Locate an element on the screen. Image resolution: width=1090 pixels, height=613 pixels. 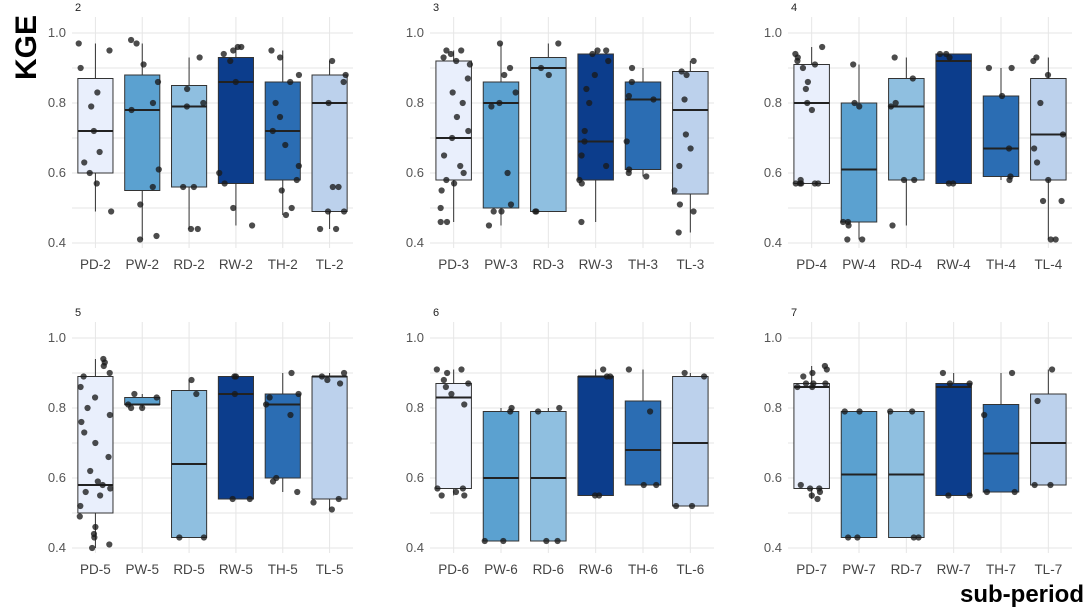
x-tick-label: RW-2 is located at coordinates (236, 264).